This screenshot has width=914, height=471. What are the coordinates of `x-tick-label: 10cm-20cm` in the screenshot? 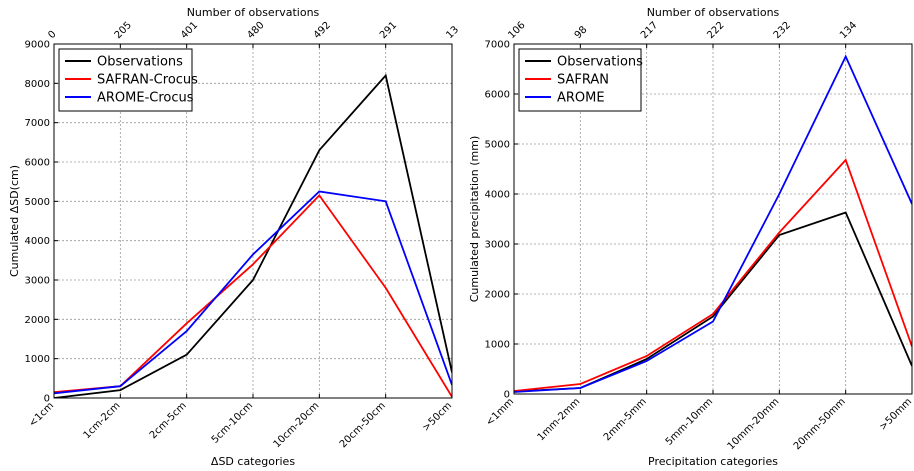 It's located at (297, 425).